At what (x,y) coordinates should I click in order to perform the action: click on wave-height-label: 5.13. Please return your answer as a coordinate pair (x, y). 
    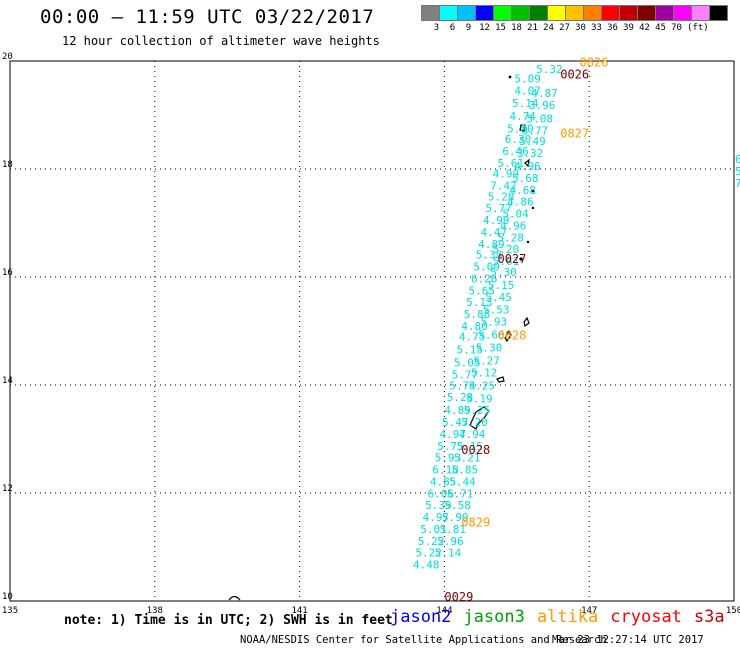
    Looking at the image, I should click on (479, 302).